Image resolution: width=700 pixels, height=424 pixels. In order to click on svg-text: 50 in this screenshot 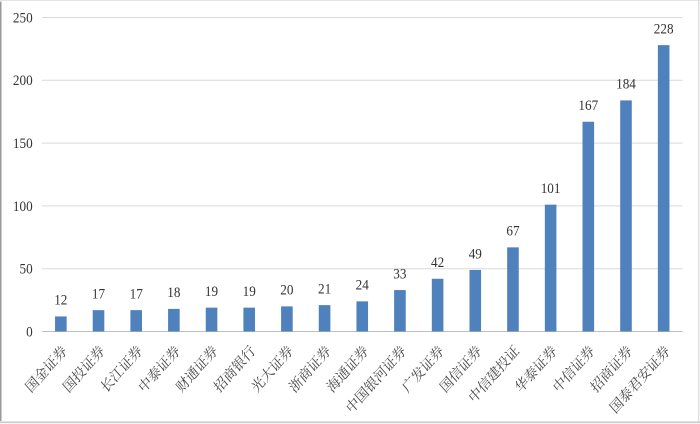, I will do `click(26, 269)`.